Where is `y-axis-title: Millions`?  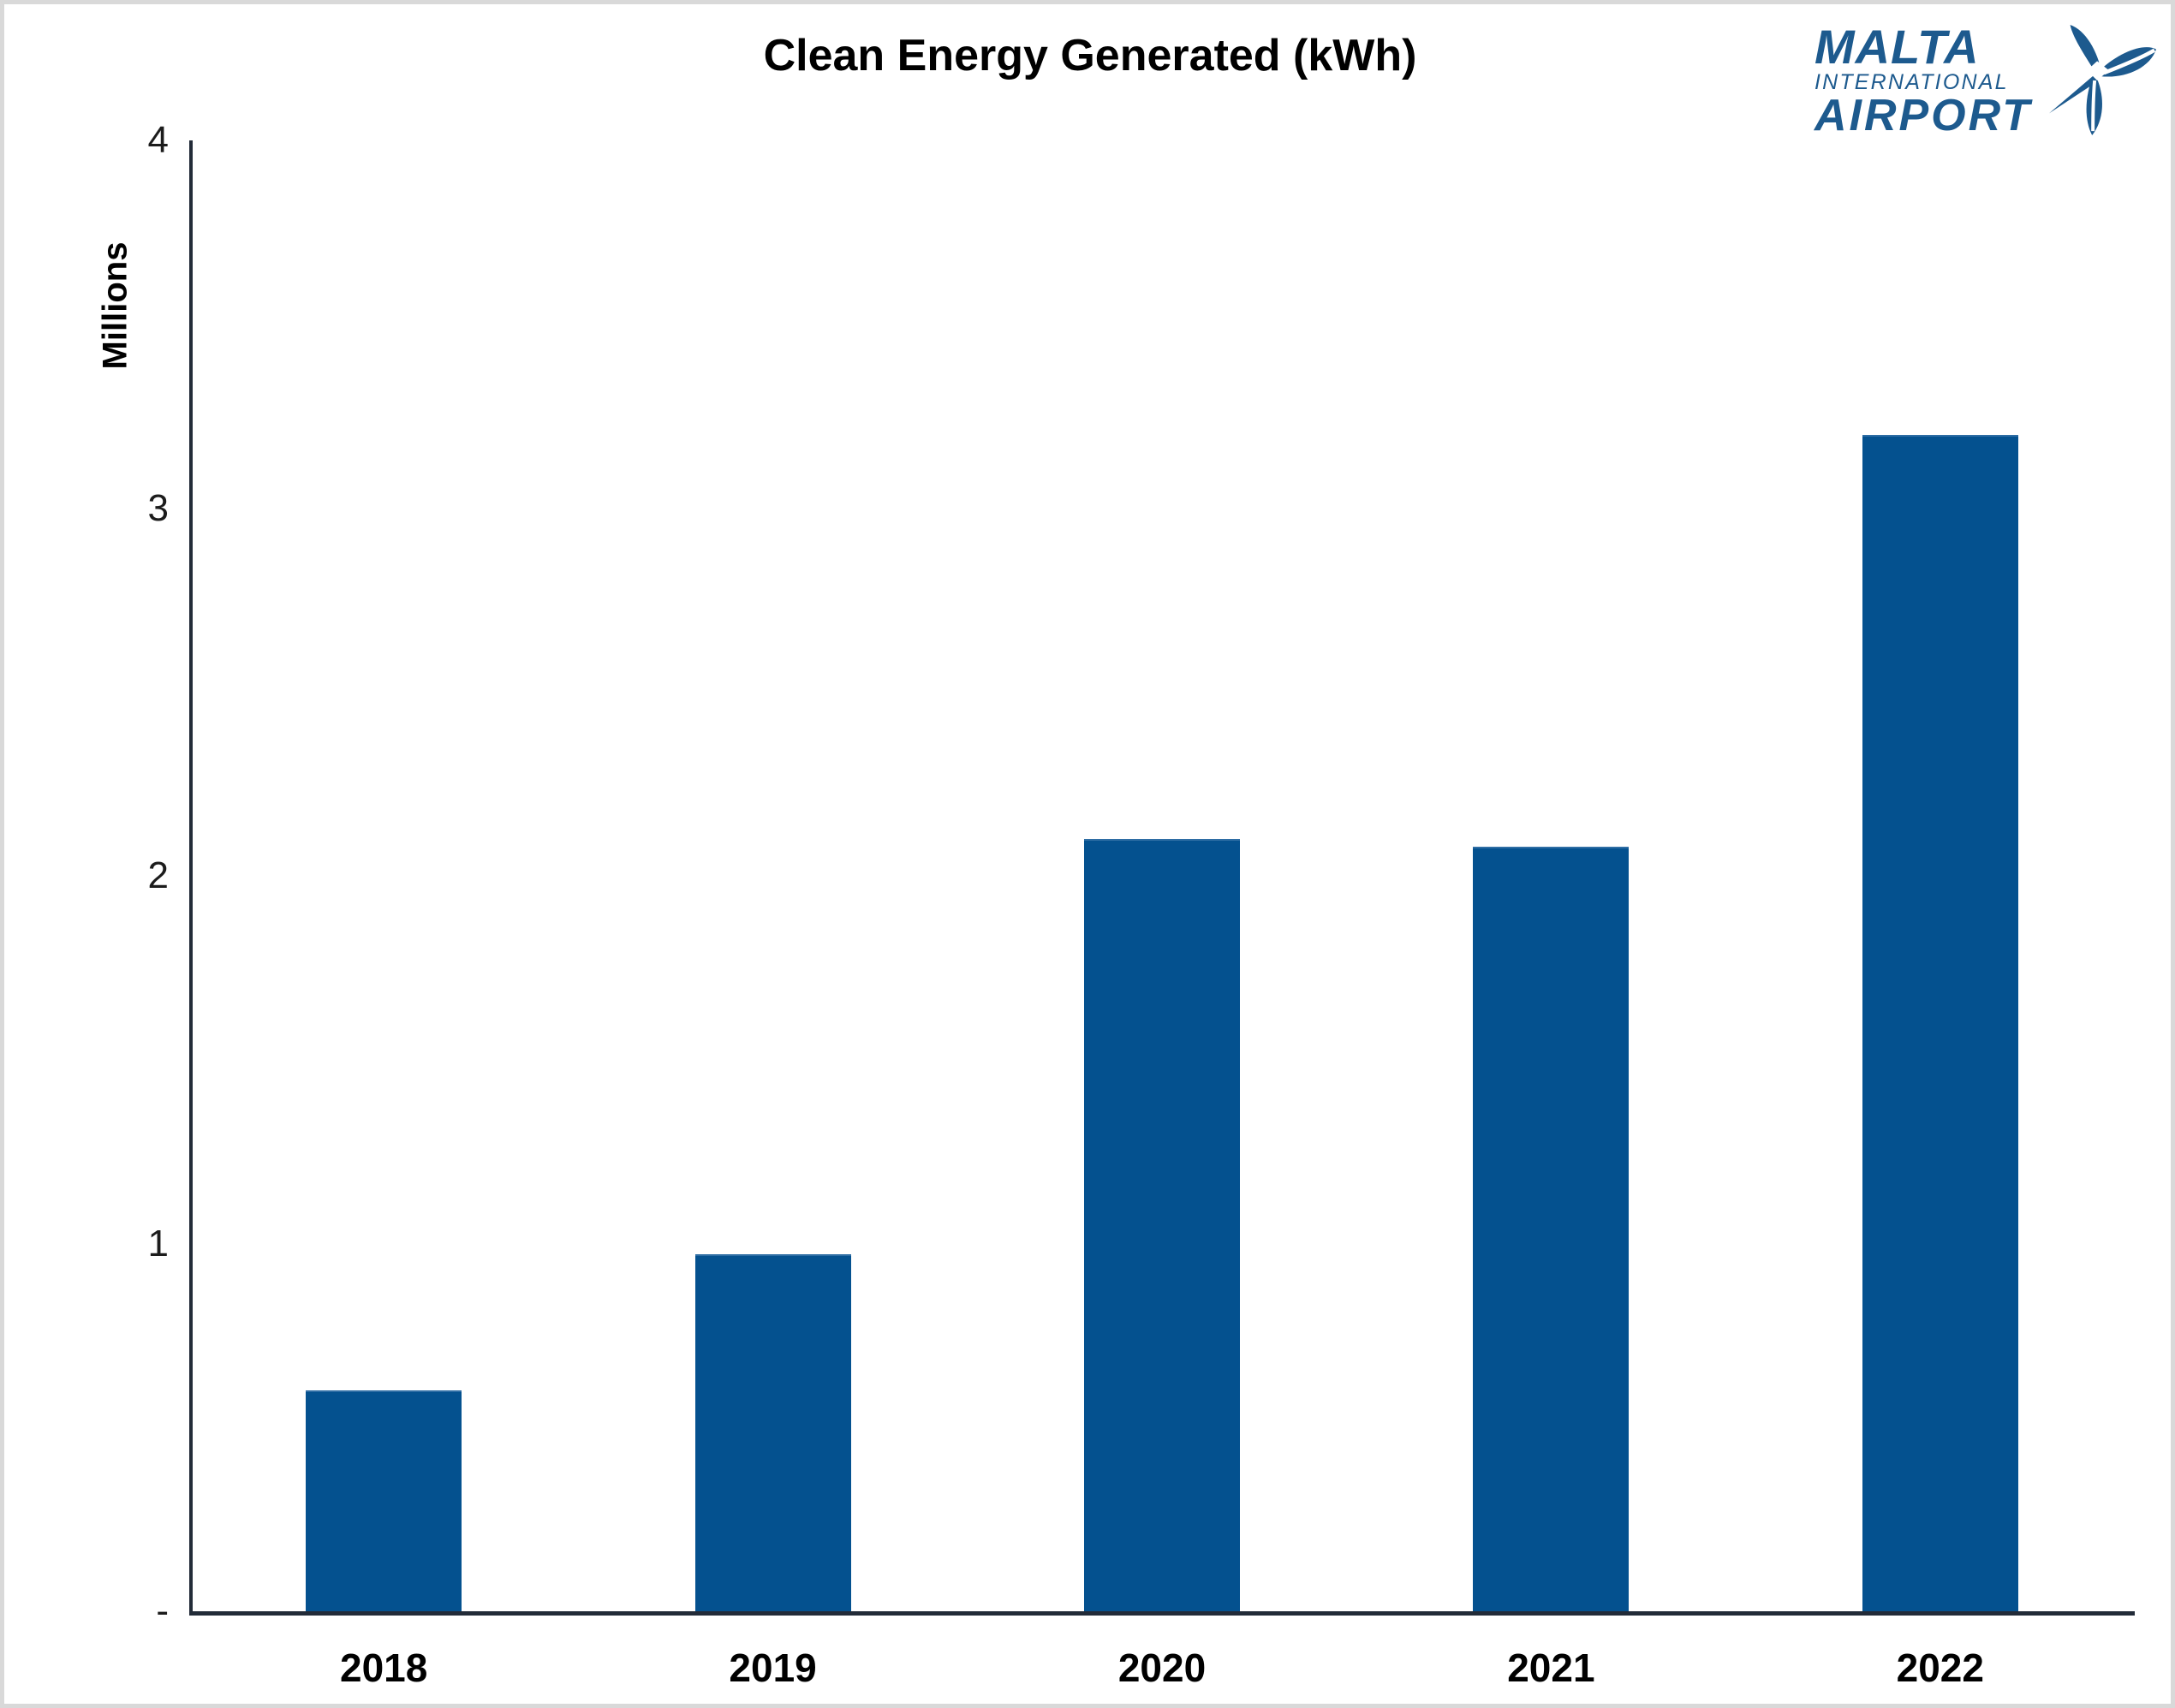 y-axis-title: Millions is located at coordinates (115, 305).